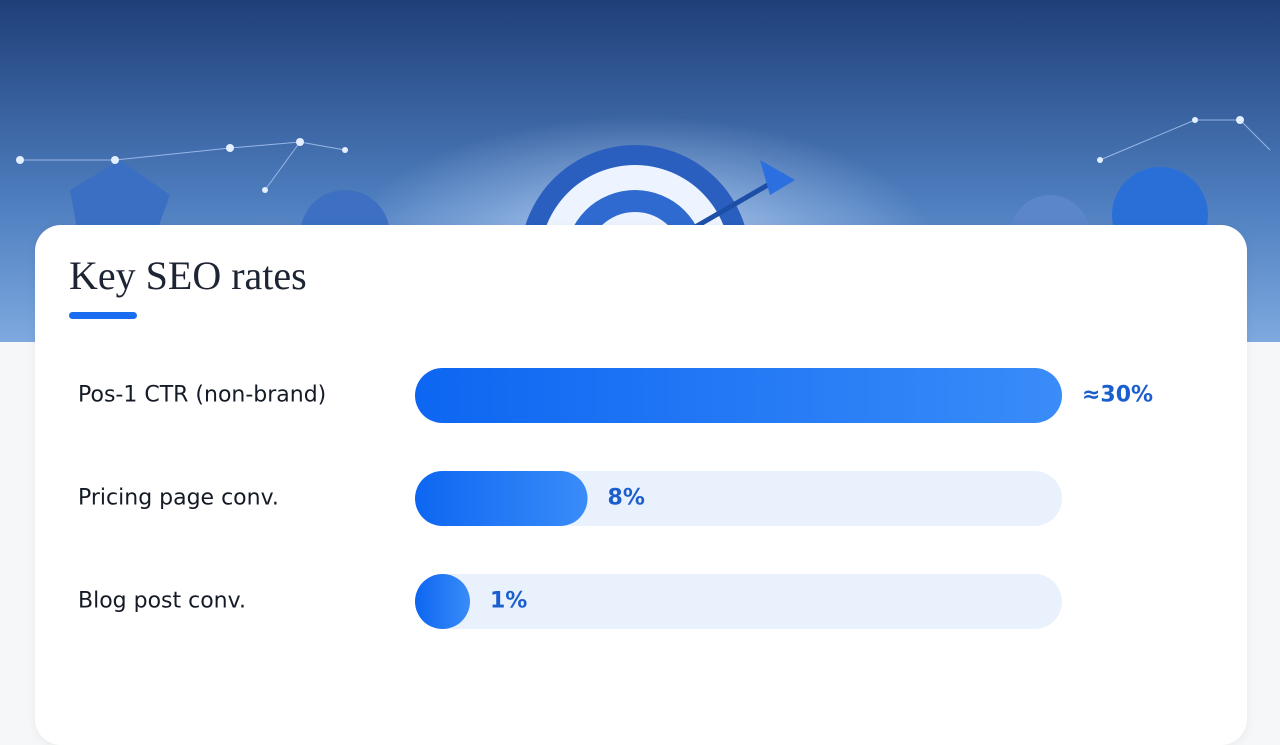 This screenshot has width=1280, height=745. I want to click on value-label: 8%, so click(626, 498).